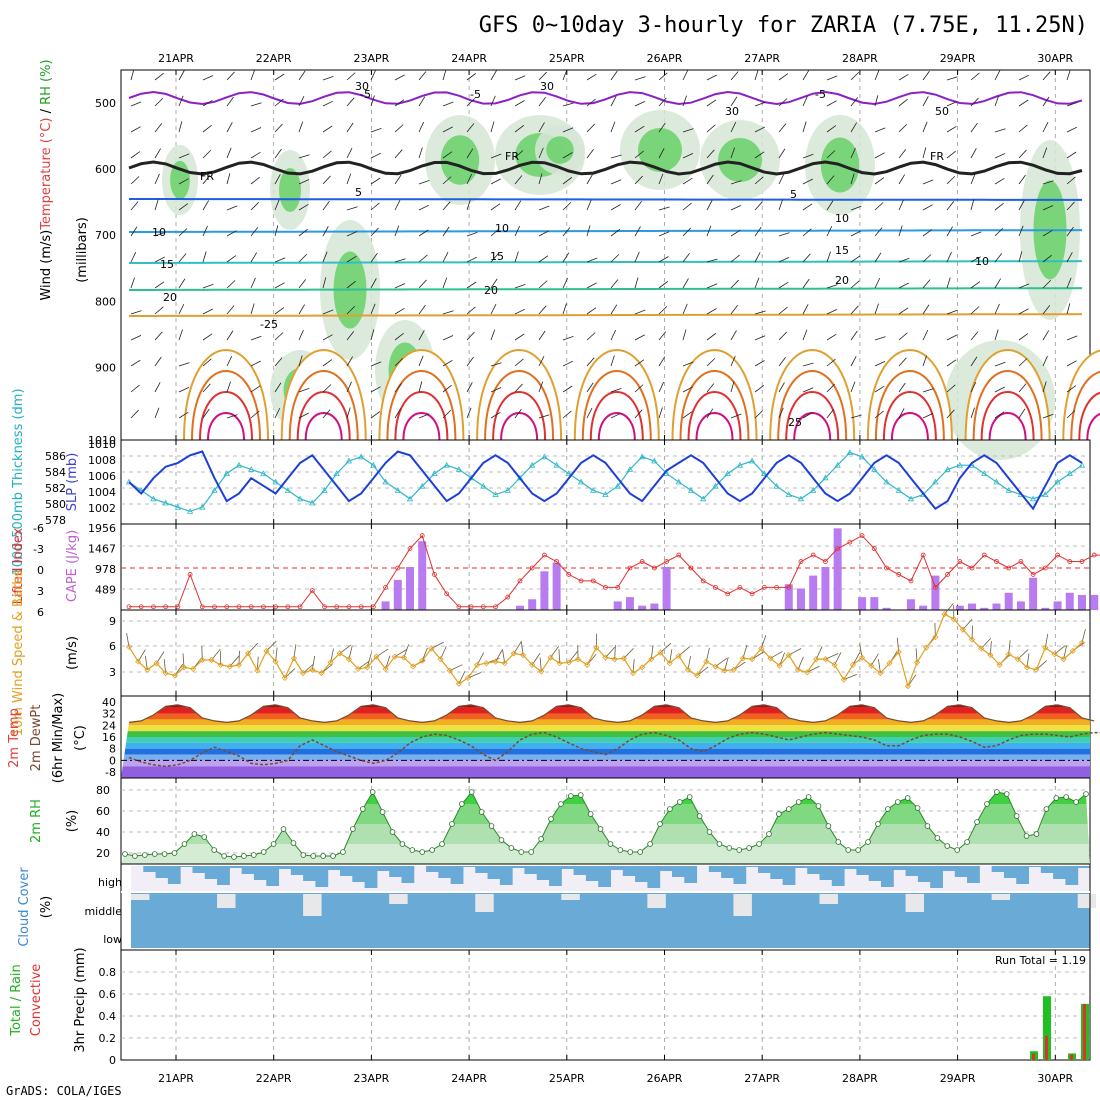  Describe the element at coordinates (629, 603) in the screenshot. I see `cape-bar` at that location.